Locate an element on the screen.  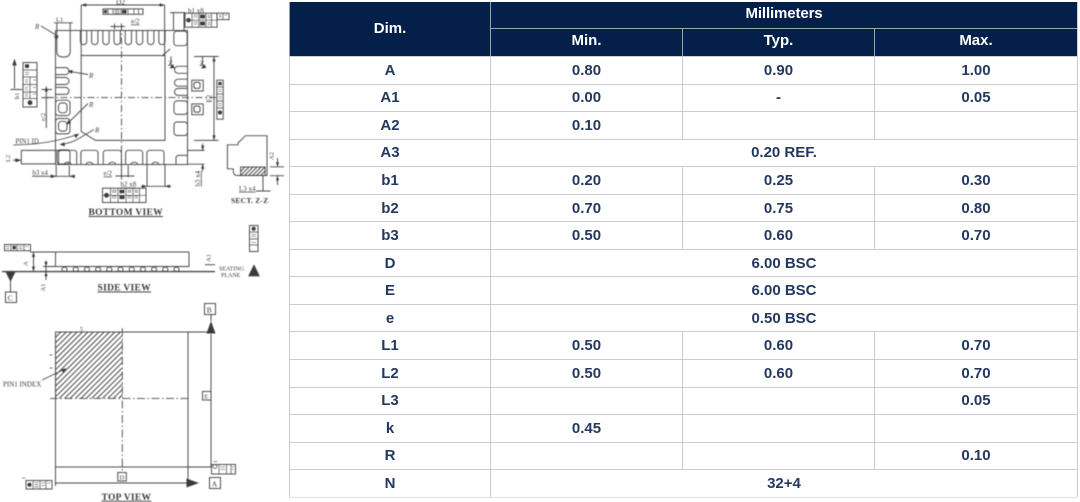
svg-text: SECT. Z-Z is located at coordinates (250, 200).